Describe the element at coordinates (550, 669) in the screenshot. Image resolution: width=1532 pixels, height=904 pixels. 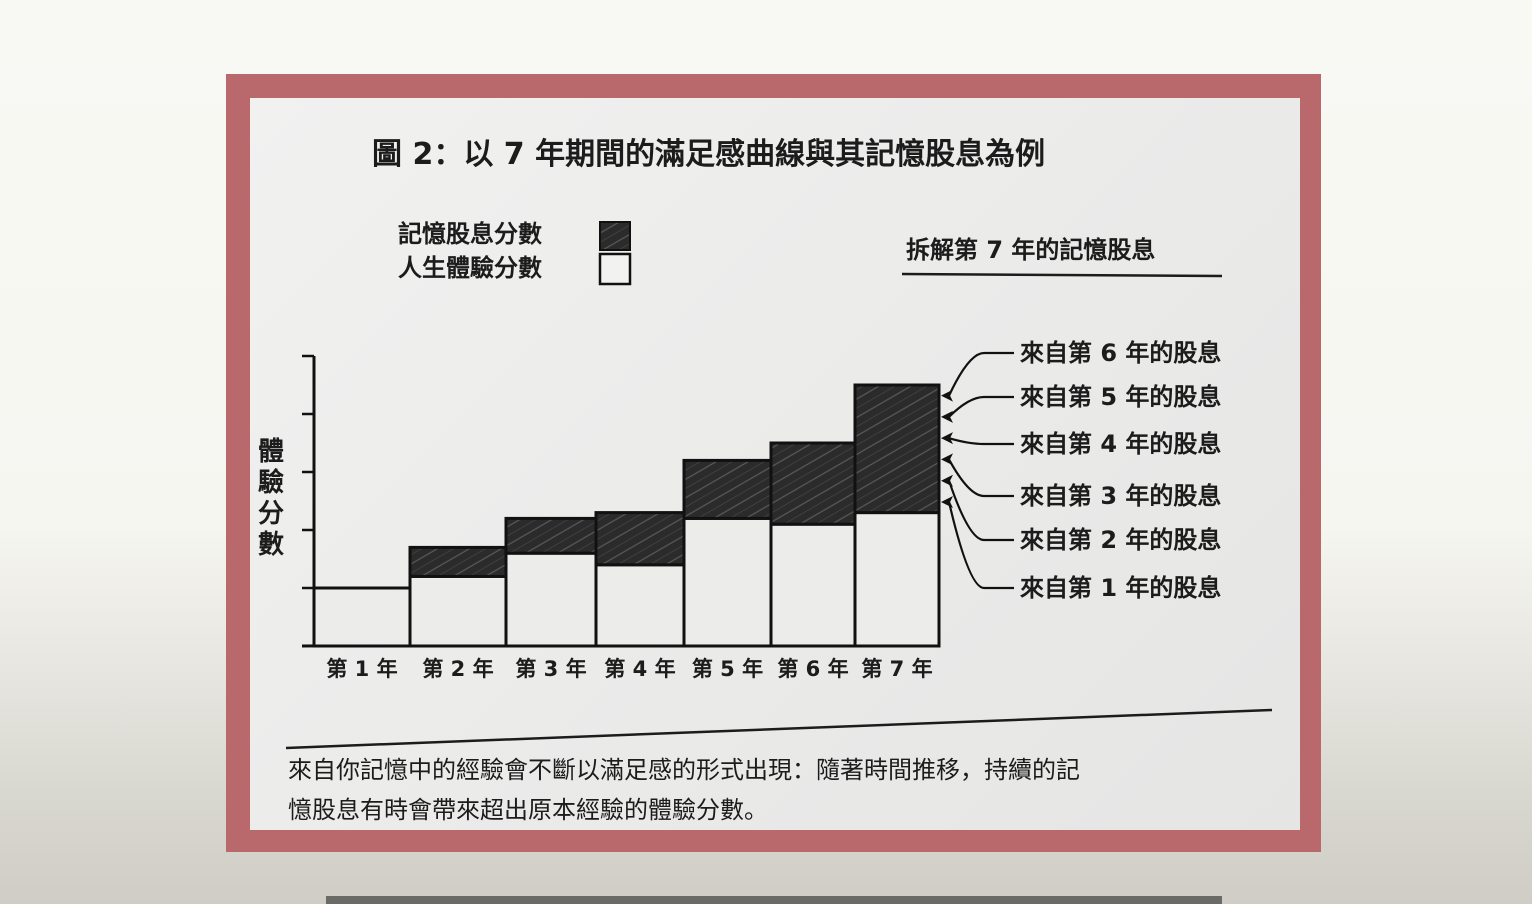
I see `x-tick-label: 第 3 年` at that location.